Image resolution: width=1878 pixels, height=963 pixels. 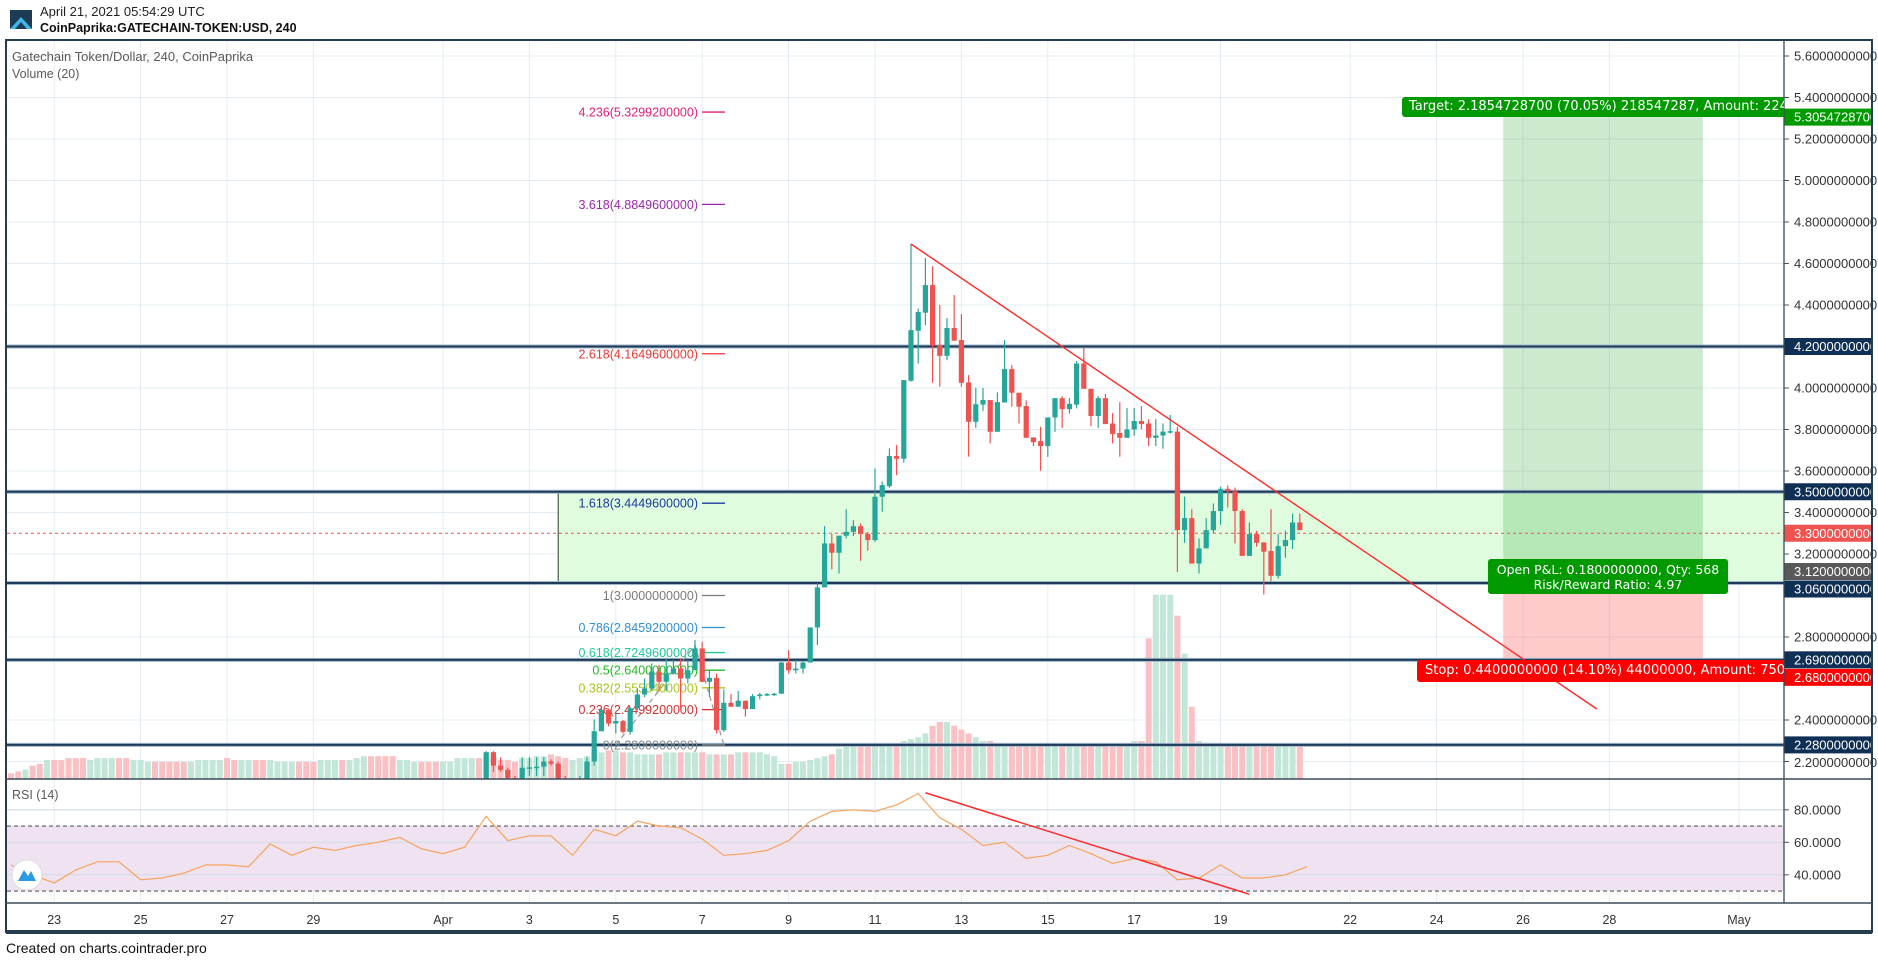 What do you see at coordinates (1087, 844) in the screenshot?
I see `rsi-trendline` at bounding box center [1087, 844].